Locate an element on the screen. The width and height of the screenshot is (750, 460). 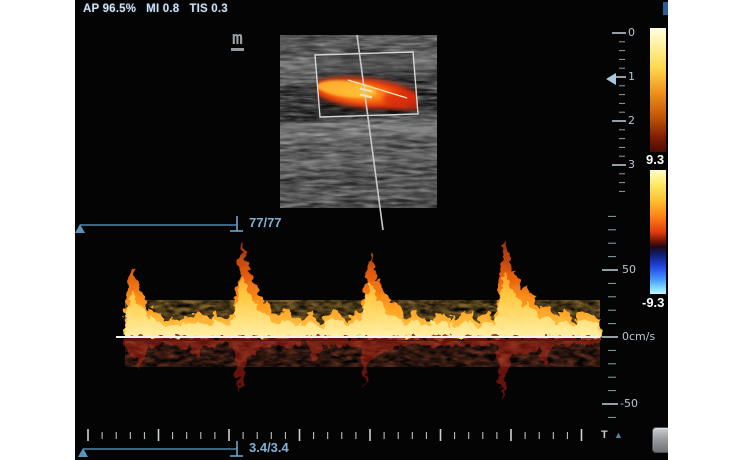
angle-correct-line is located at coordinates (377, 89).